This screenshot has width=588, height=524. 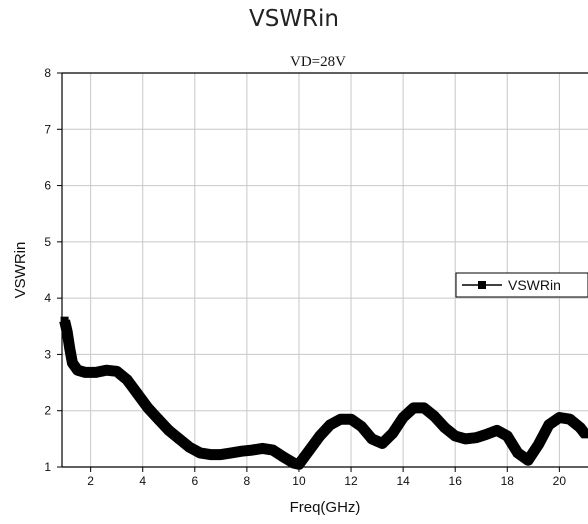 What do you see at coordinates (90, 481) in the screenshot?
I see `x-tick-label: 2` at bounding box center [90, 481].